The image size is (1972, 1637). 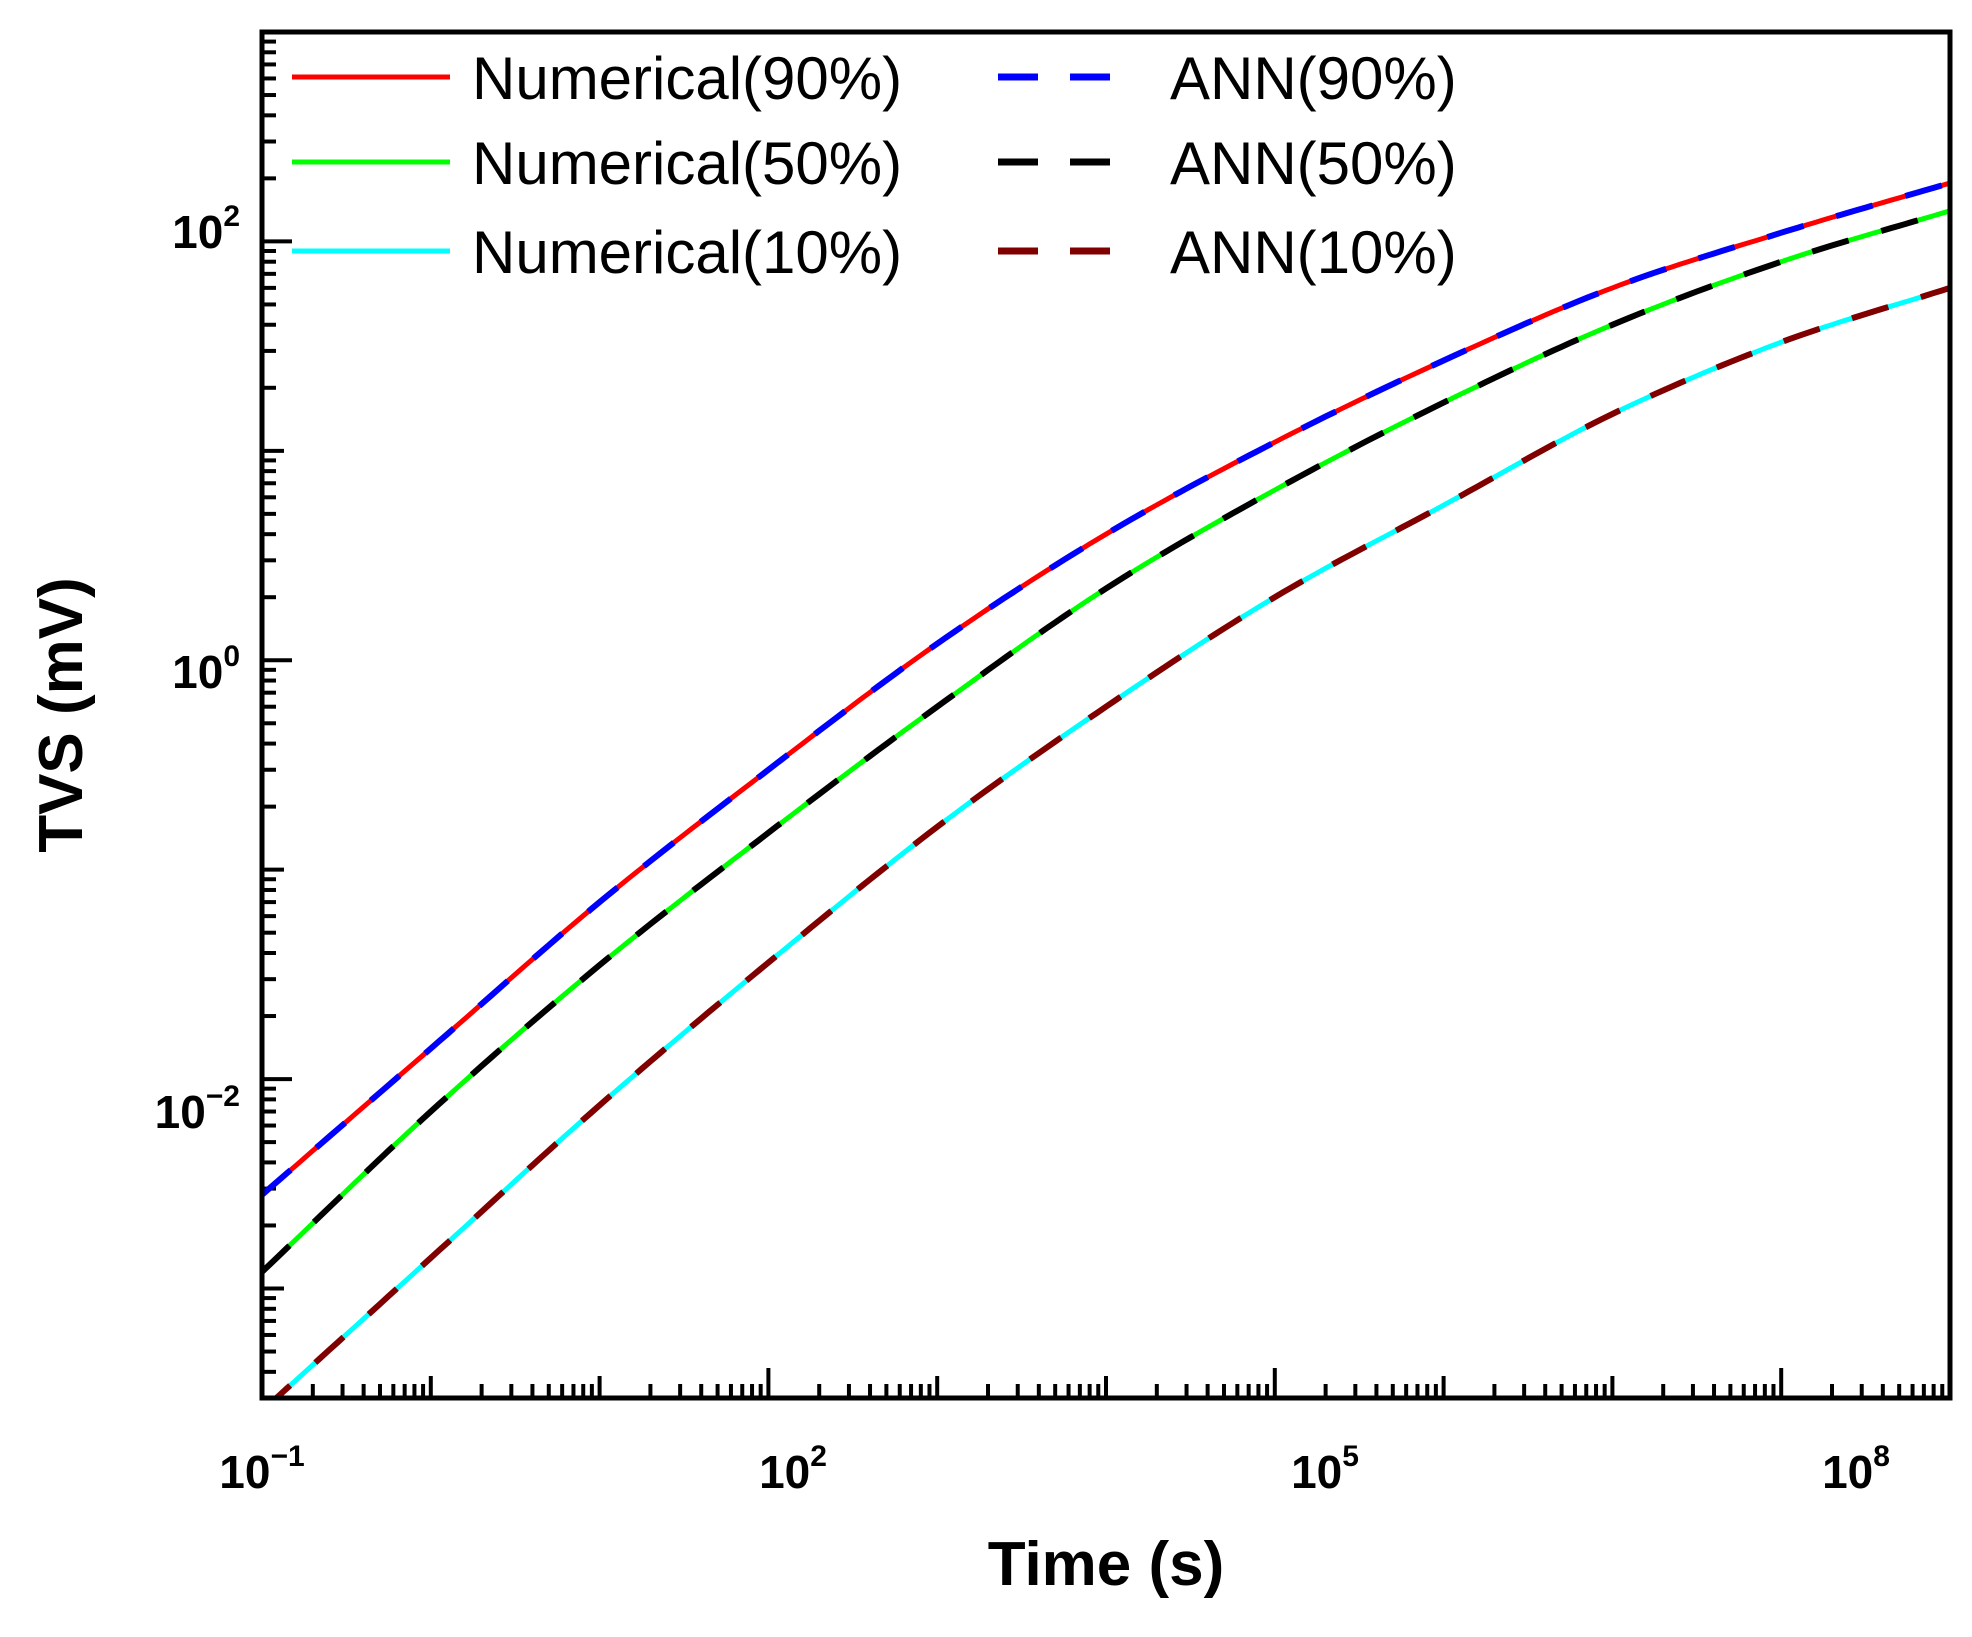 I want to click on legend-label-ann-10: ANN(10%), so click(x=1313, y=252).